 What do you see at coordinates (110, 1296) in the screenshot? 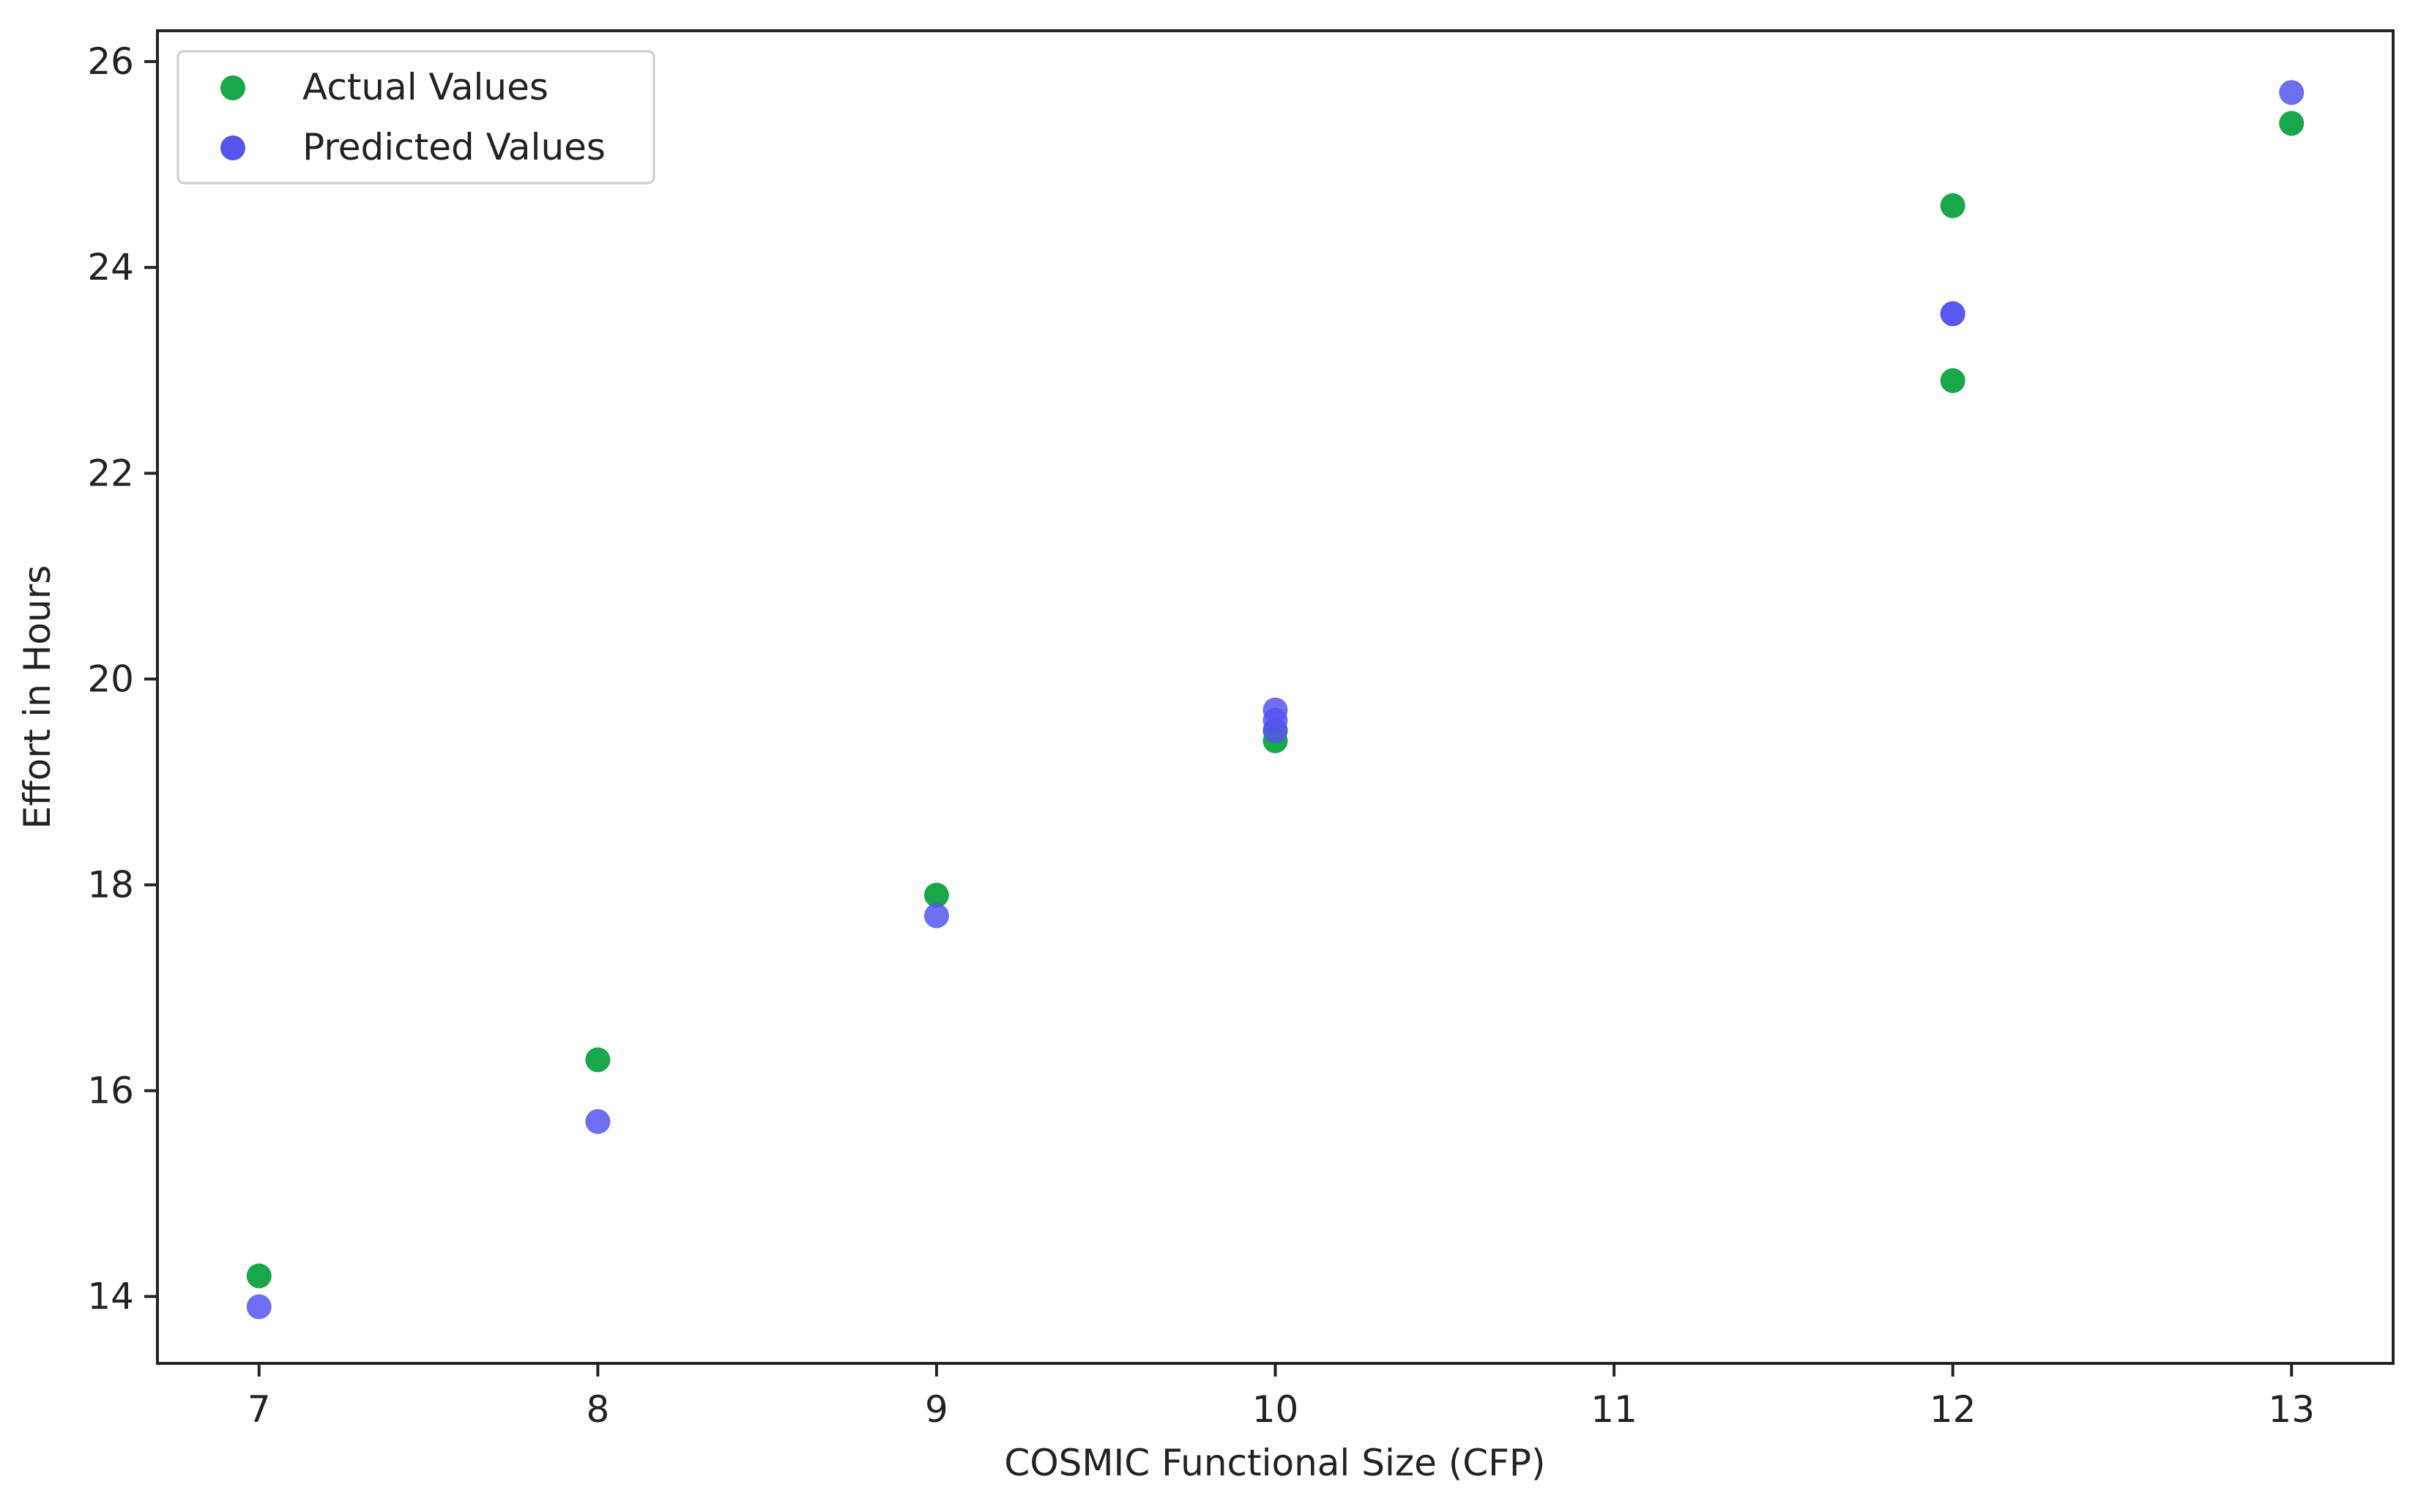
I see `y-tick-label: 14` at bounding box center [110, 1296].